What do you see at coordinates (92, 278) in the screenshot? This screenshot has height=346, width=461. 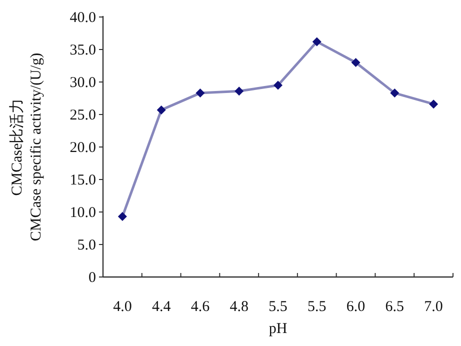 I see `y-tick-label: 0` at bounding box center [92, 278].